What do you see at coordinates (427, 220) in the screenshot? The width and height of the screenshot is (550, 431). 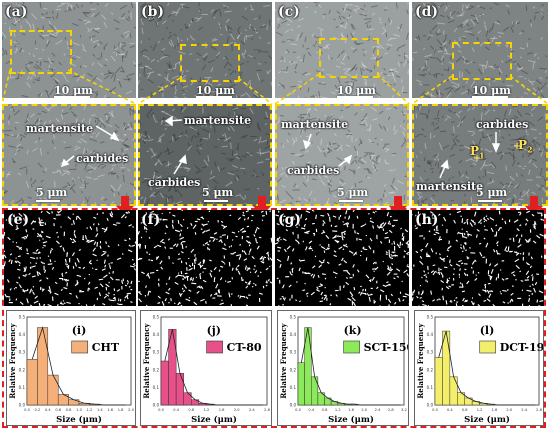 I see `panel-label-h: (h)` at bounding box center [427, 220].